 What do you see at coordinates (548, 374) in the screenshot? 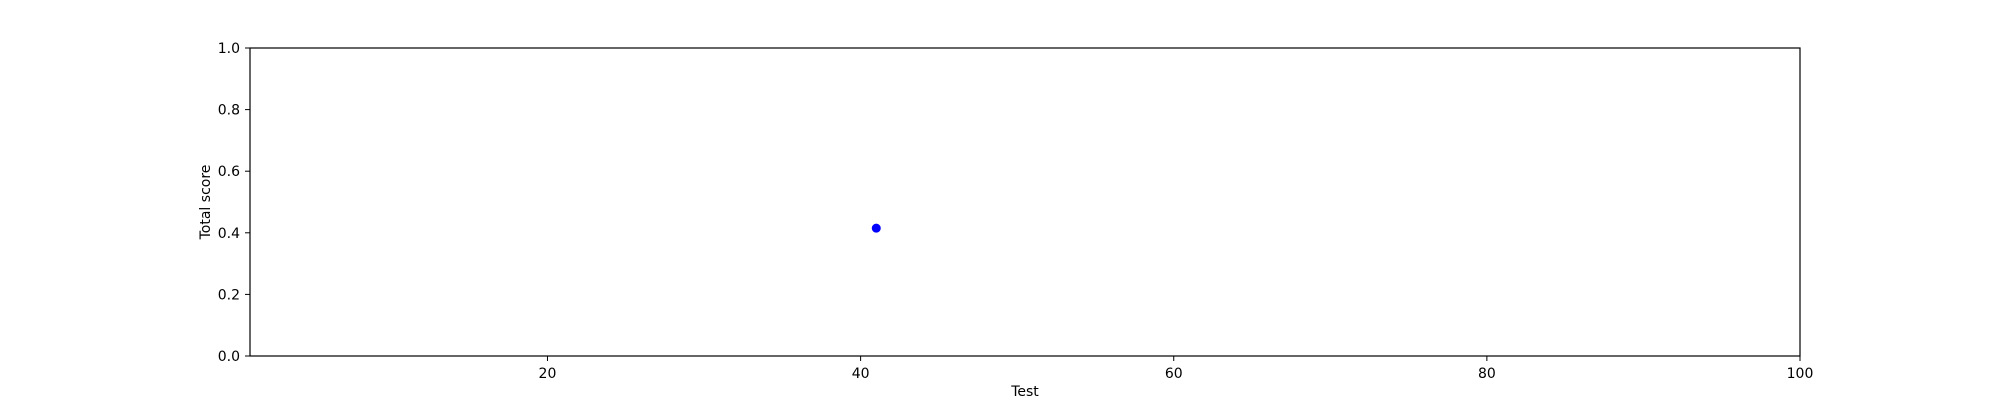
I see `x-tick-label: 20` at bounding box center [548, 374].